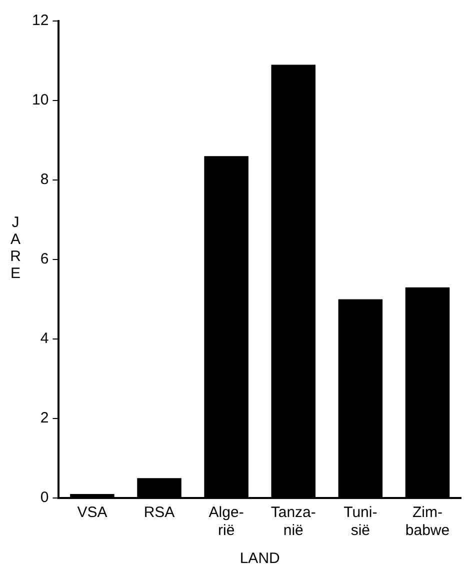 The width and height of the screenshot is (473, 580). I want to click on y-axis-title: JARE, so click(15, 248).